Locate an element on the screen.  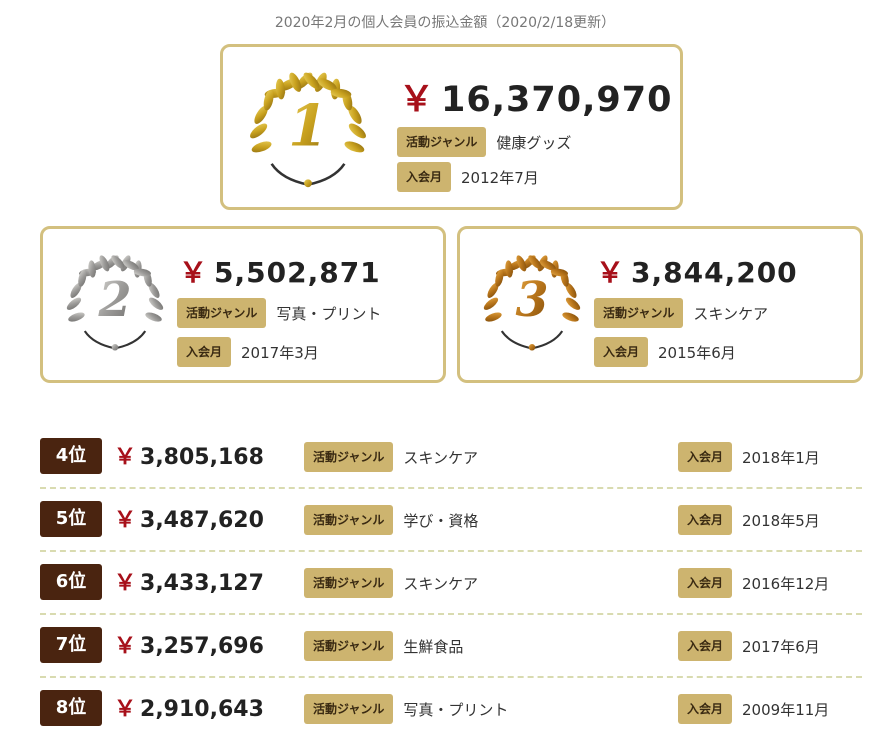
list-amount: ￥ 3,487,620 is located at coordinates (189, 520).